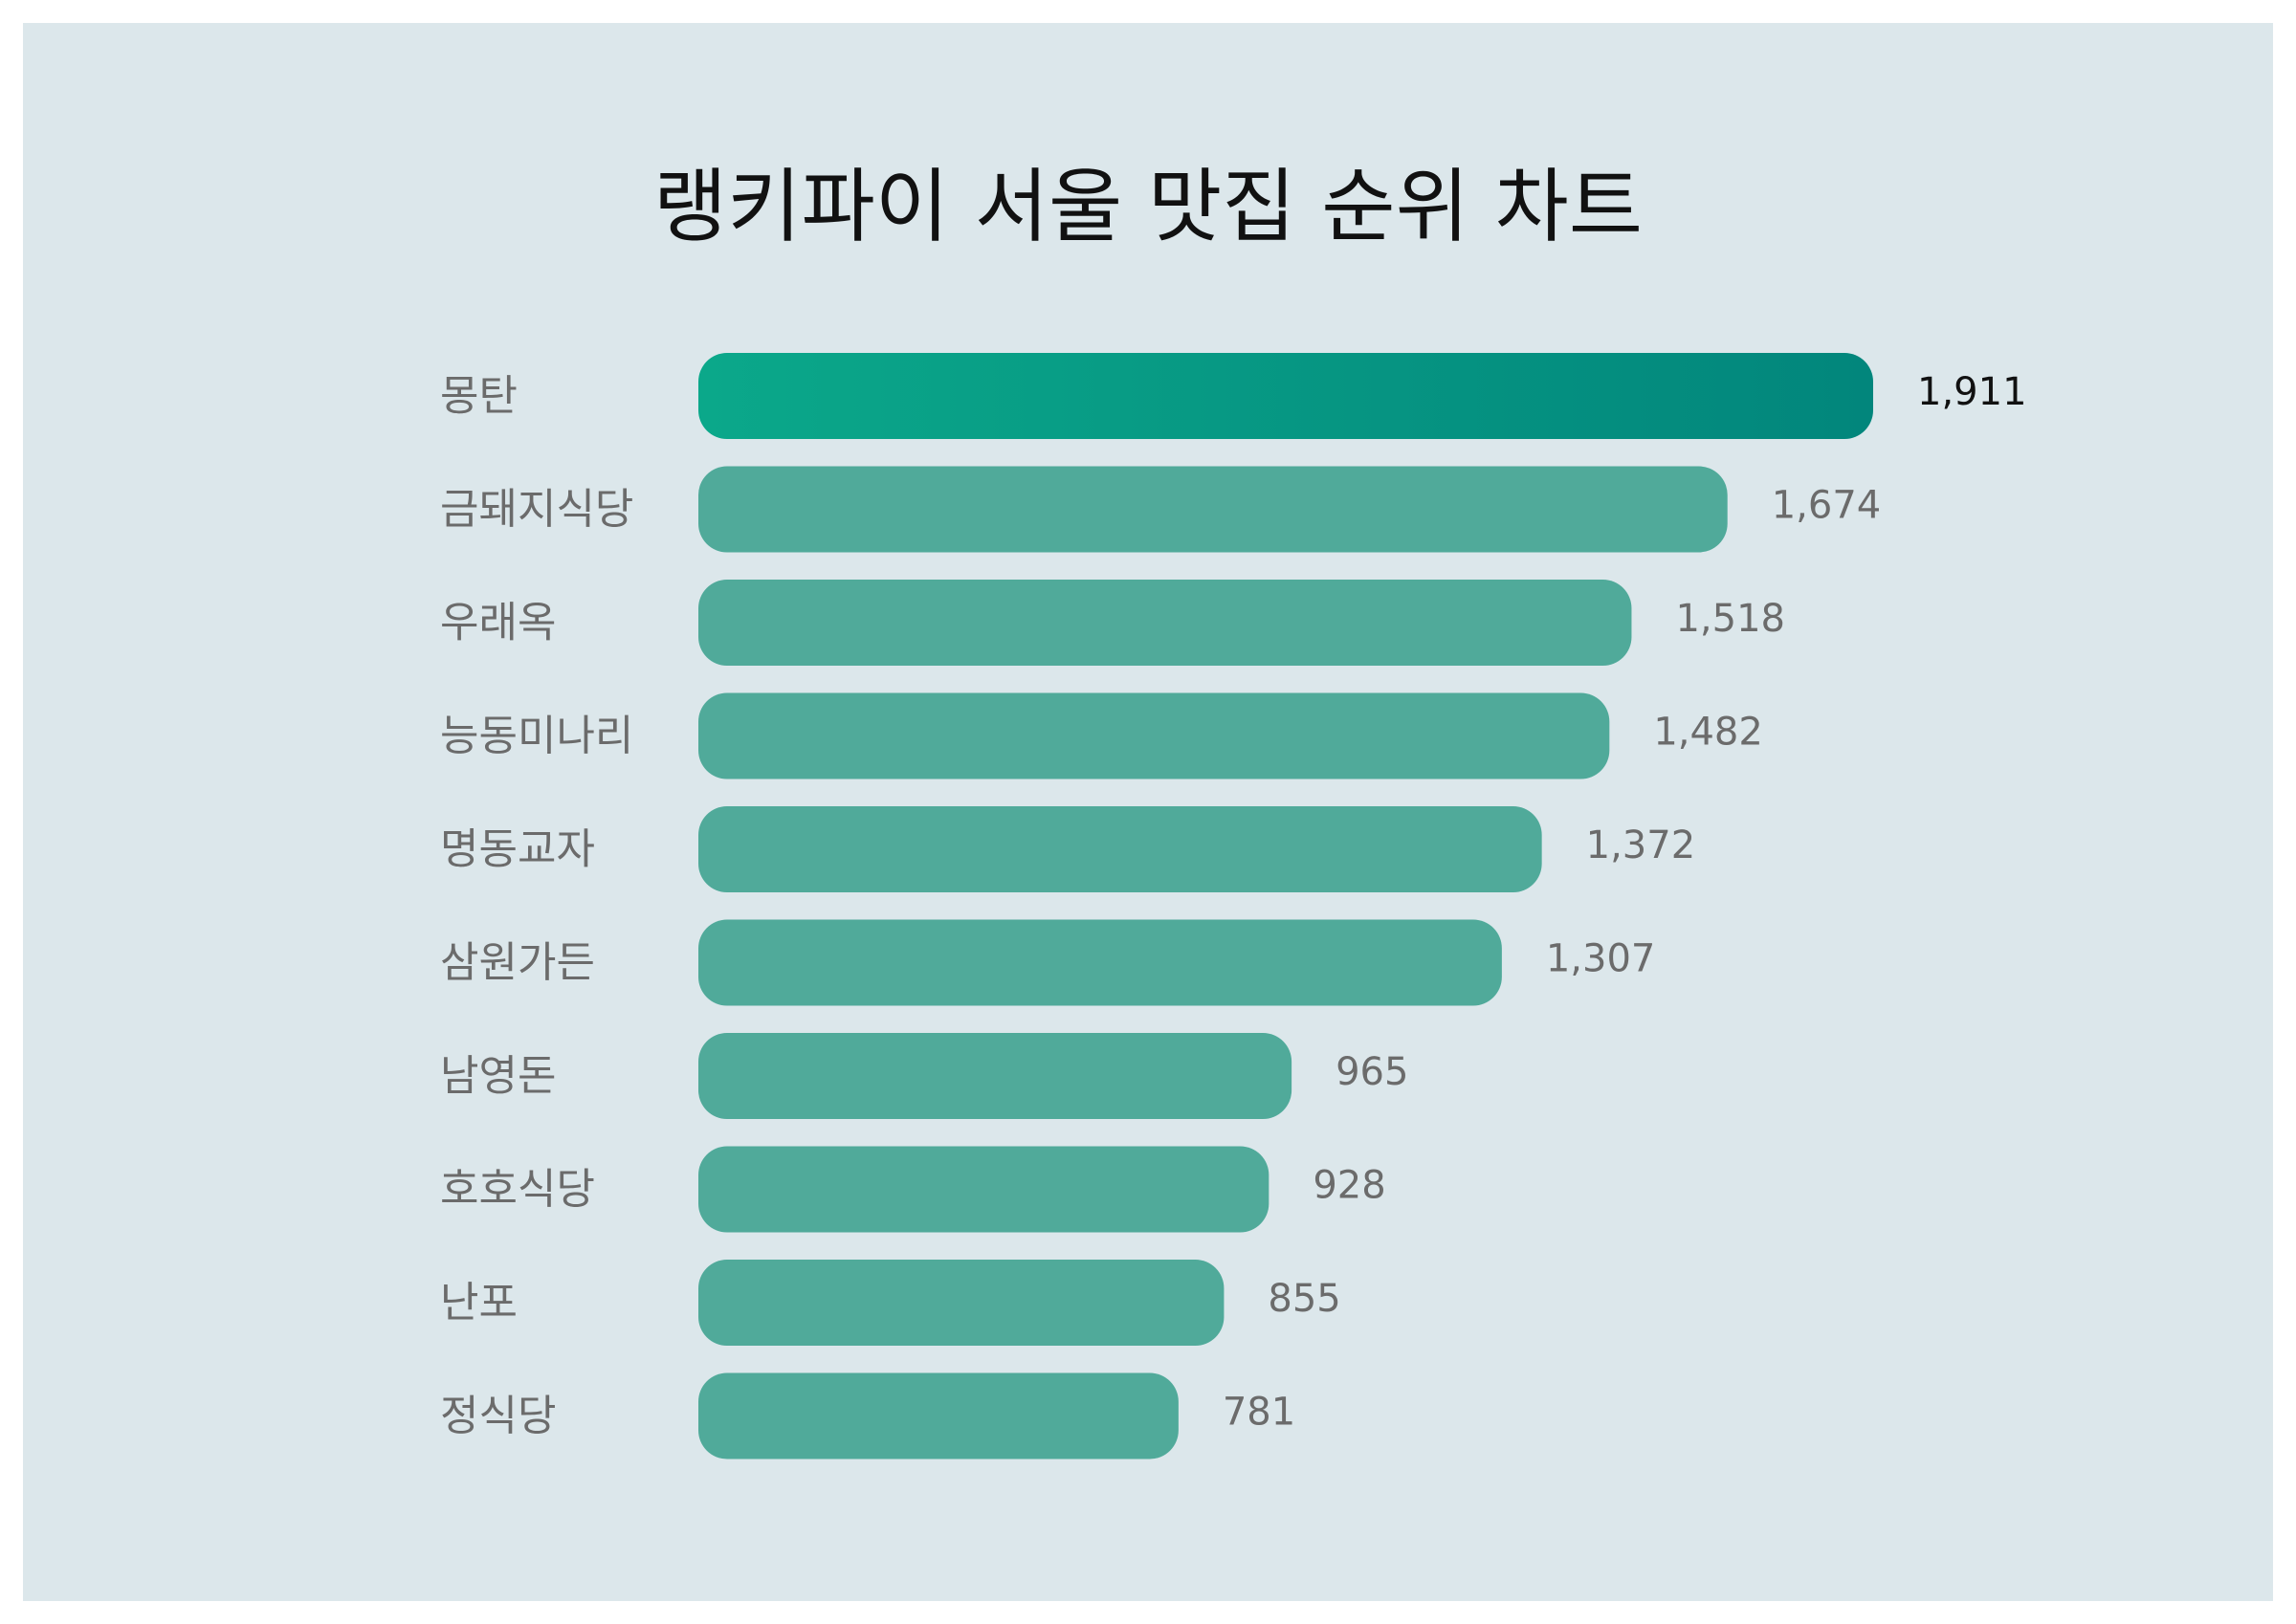  What do you see at coordinates (1972, 392) in the screenshot?
I see `value-label-1: 1,911` at bounding box center [1972, 392].